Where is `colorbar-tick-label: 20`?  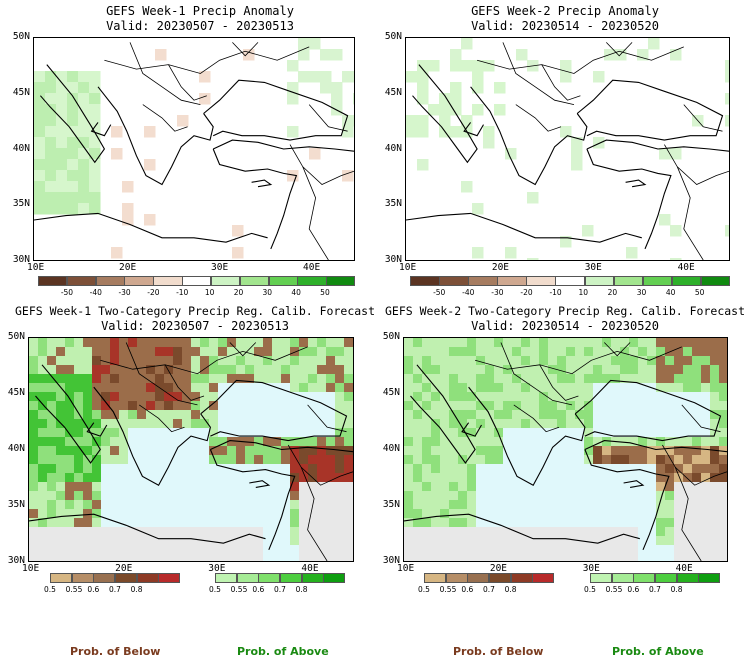
colorbar-tick-label: 20 is located at coordinates (238, 292).